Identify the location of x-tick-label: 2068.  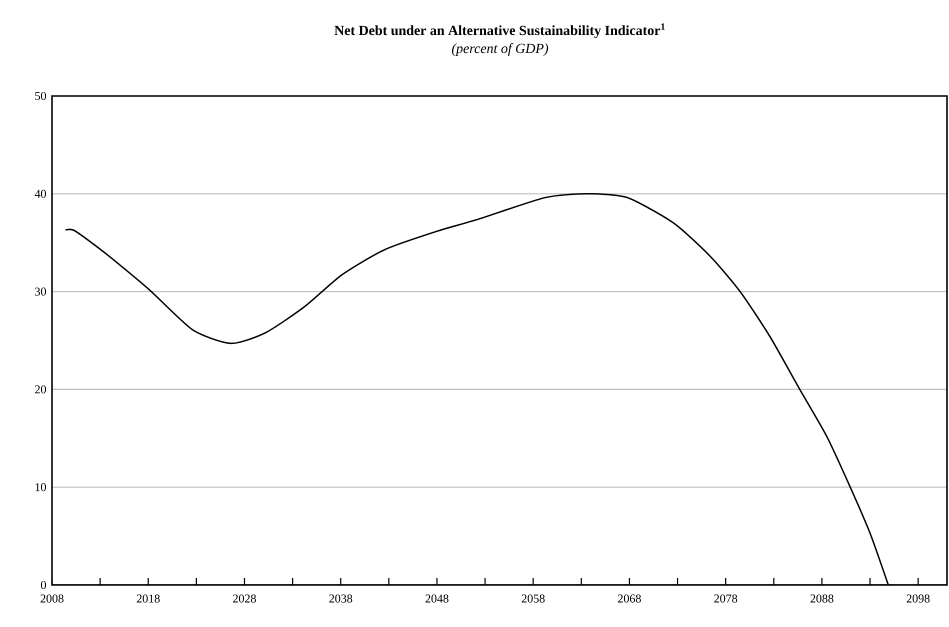
(629, 598).